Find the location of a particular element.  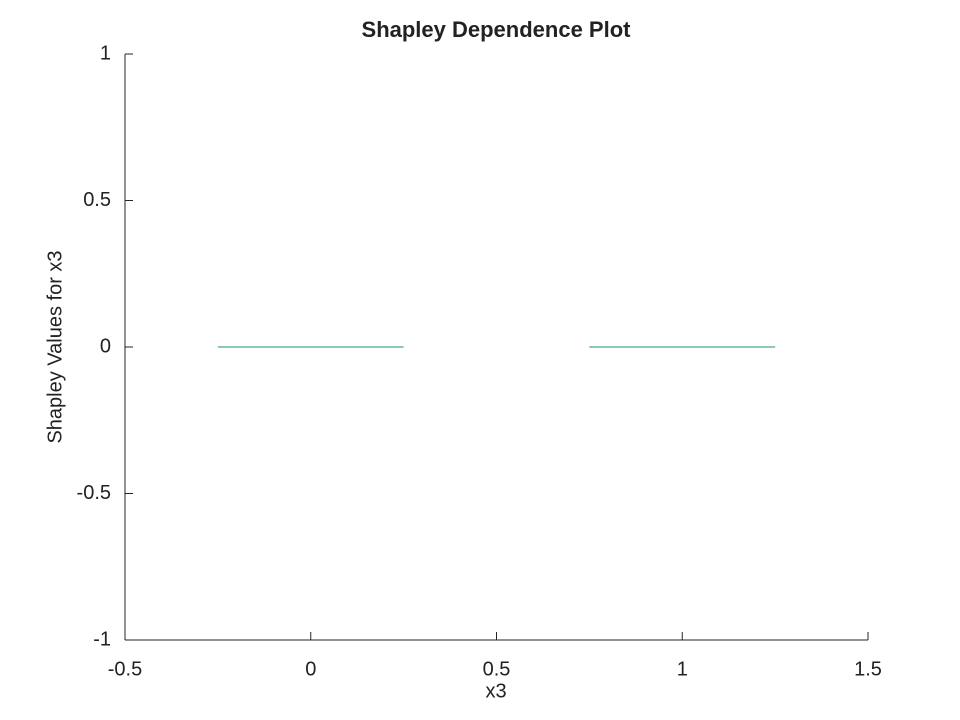

y-axis-label: Shapley Values for x3 is located at coordinates (55, 346).